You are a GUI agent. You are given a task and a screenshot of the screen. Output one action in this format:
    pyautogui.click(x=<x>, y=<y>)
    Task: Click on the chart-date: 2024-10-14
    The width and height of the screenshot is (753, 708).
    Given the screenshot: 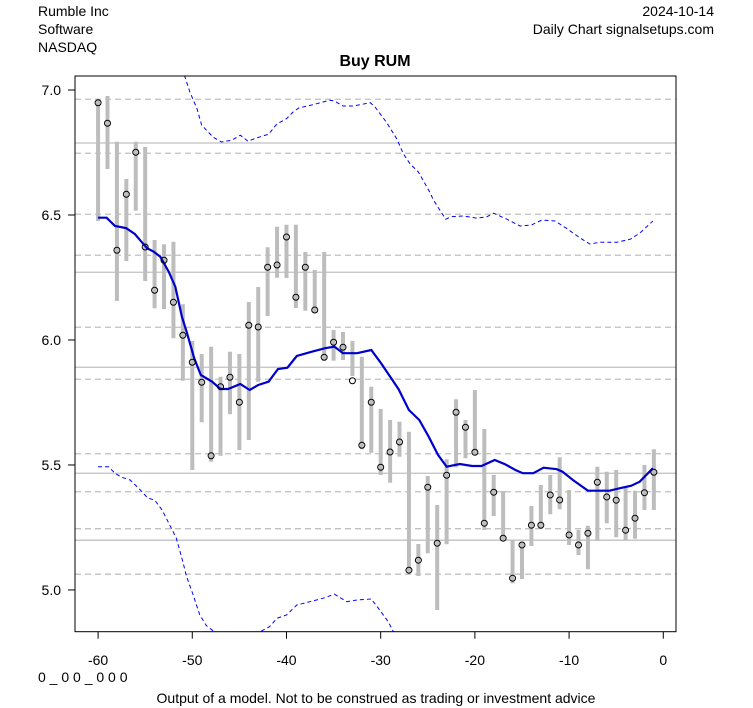 What is the action you would take?
    pyautogui.click(x=678, y=11)
    